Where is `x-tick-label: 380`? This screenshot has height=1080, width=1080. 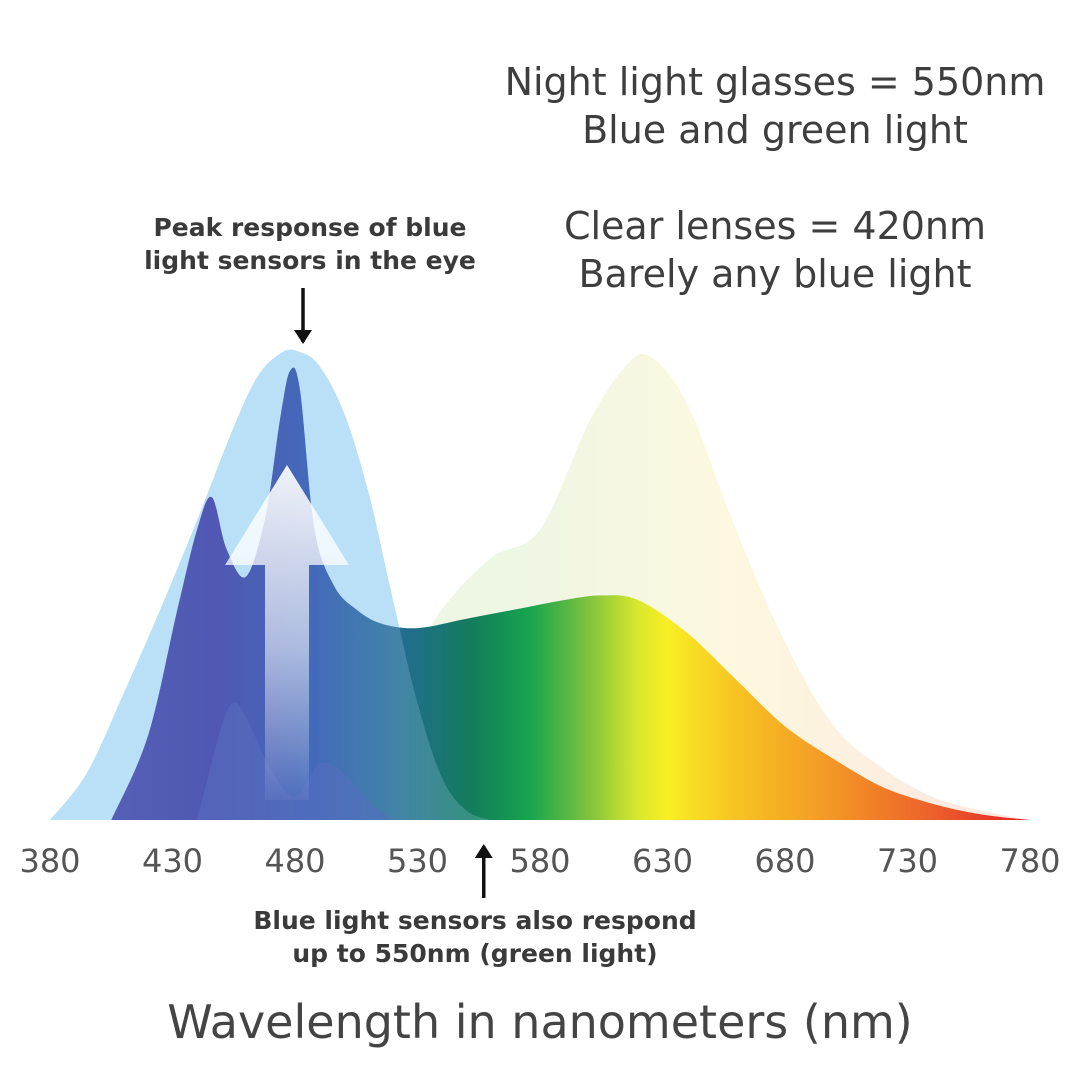 x-tick-label: 380 is located at coordinates (49, 861).